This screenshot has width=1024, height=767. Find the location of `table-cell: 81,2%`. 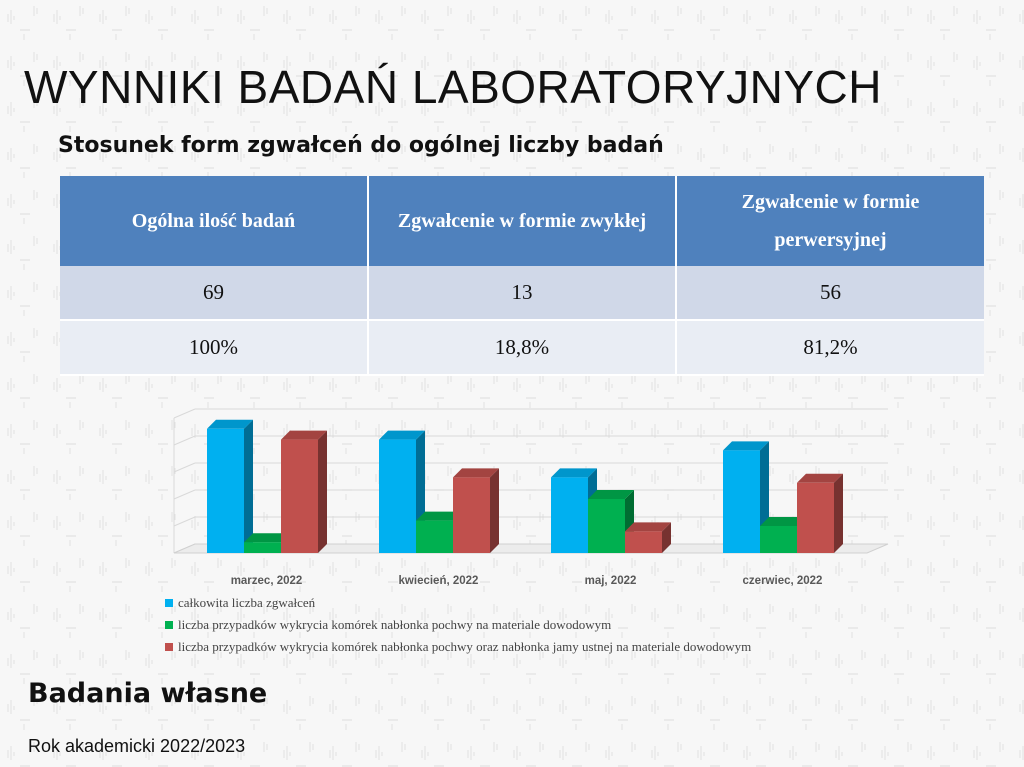

table-cell: 81,2% is located at coordinates (830, 348).